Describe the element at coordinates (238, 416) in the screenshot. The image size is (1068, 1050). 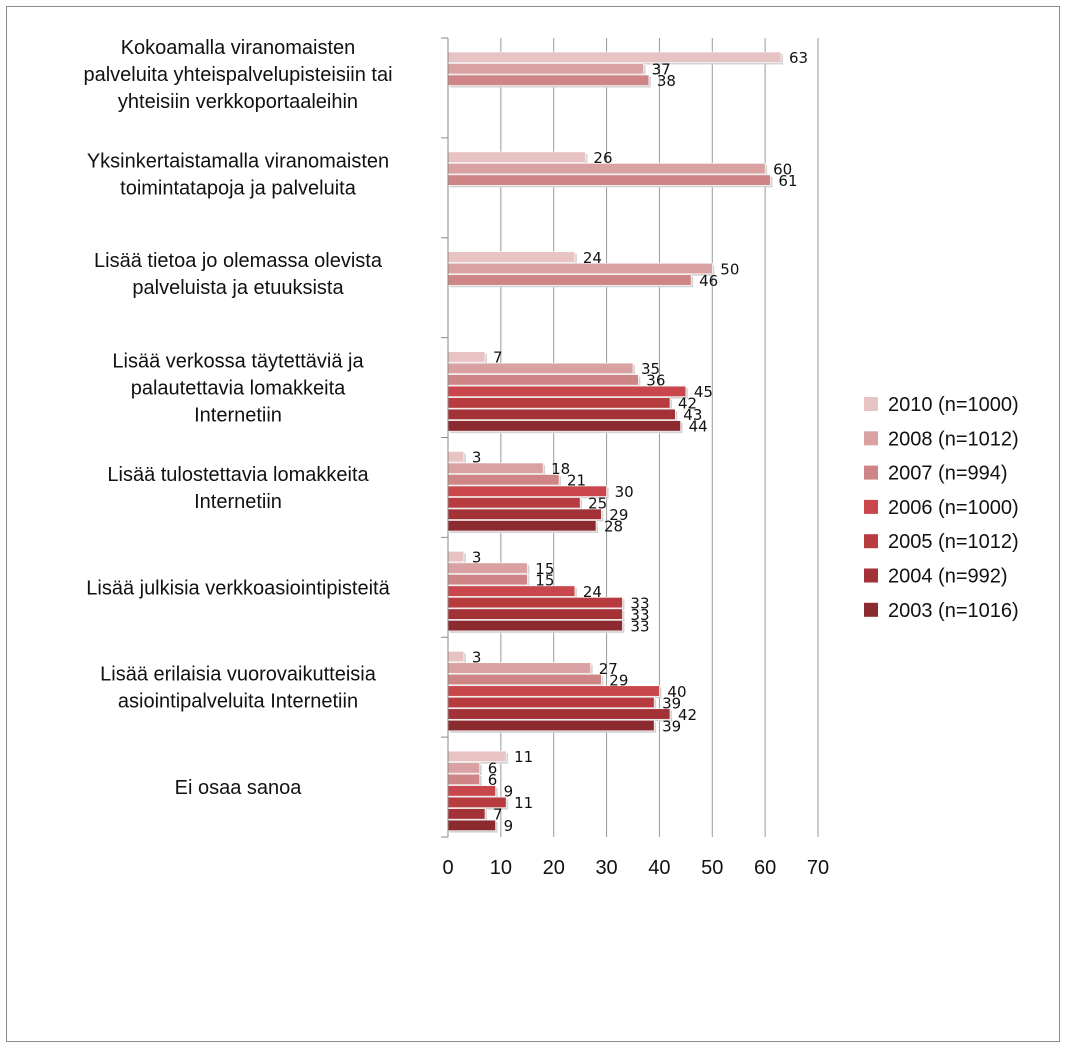
I see `category-label: Internetiin` at that location.